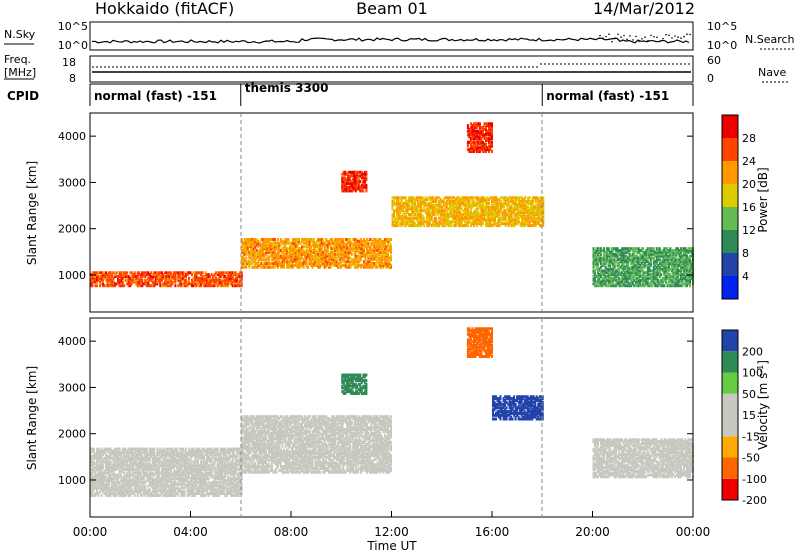  I want to click on station-title: Hokkaido (fitACF), so click(164, 9).